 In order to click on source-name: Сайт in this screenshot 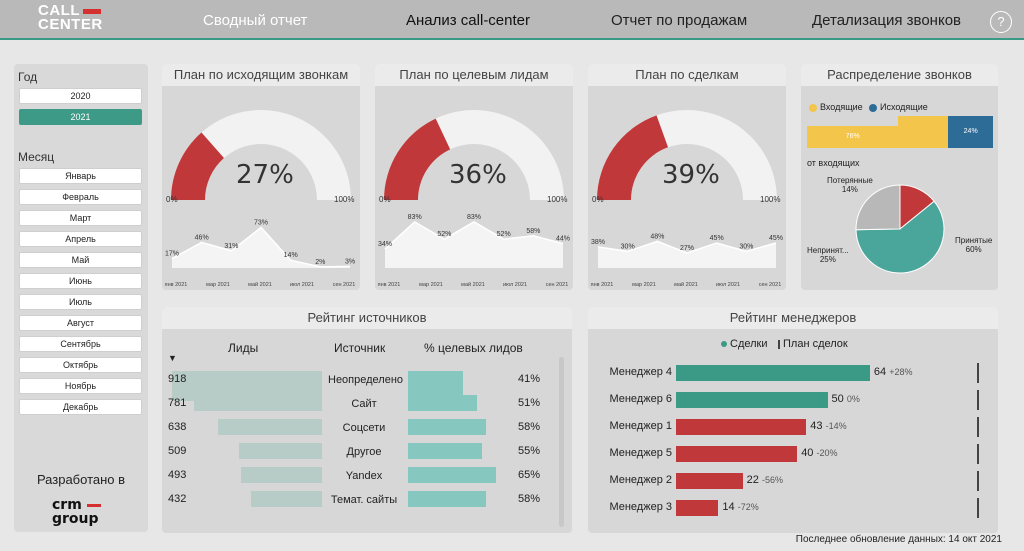, I will do `click(364, 404)`.